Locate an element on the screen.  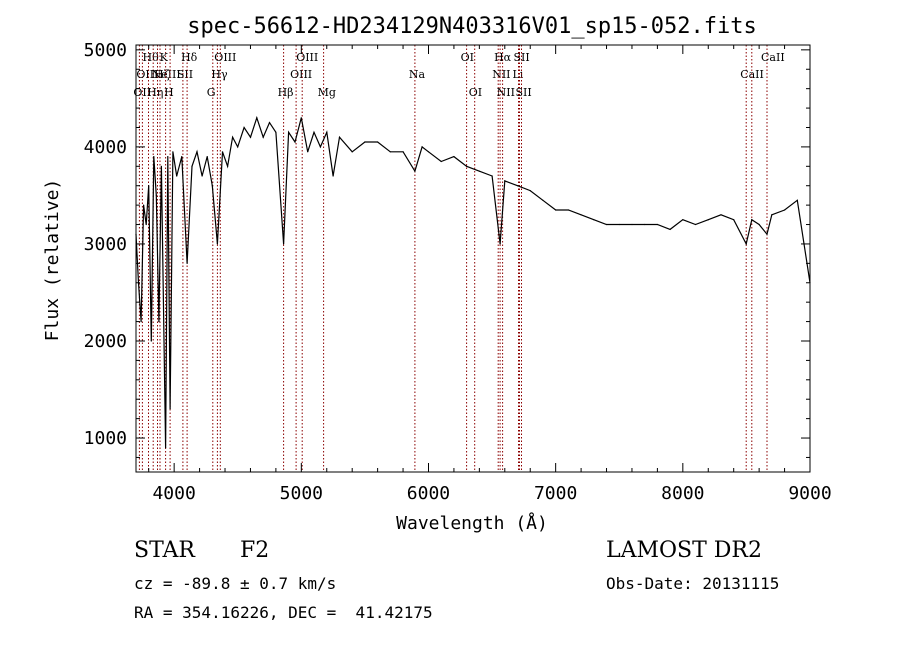
marker-label: Hγ is located at coordinates (219, 74).